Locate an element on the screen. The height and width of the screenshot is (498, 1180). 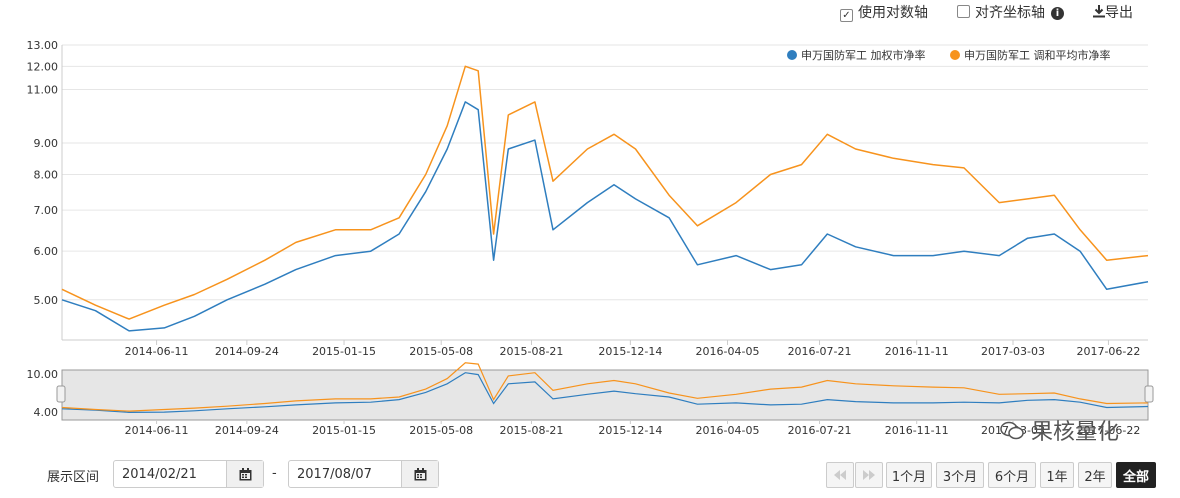
navigator-x-tick-label: 2014-06-11 is located at coordinates (157, 430).